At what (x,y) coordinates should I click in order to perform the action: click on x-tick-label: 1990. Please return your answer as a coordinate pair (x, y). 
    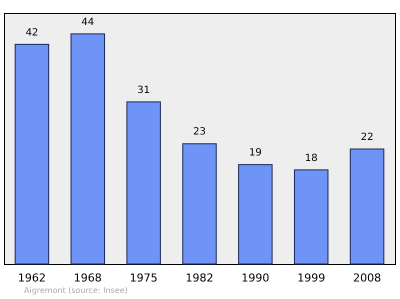
    Looking at the image, I should click on (255, 278).